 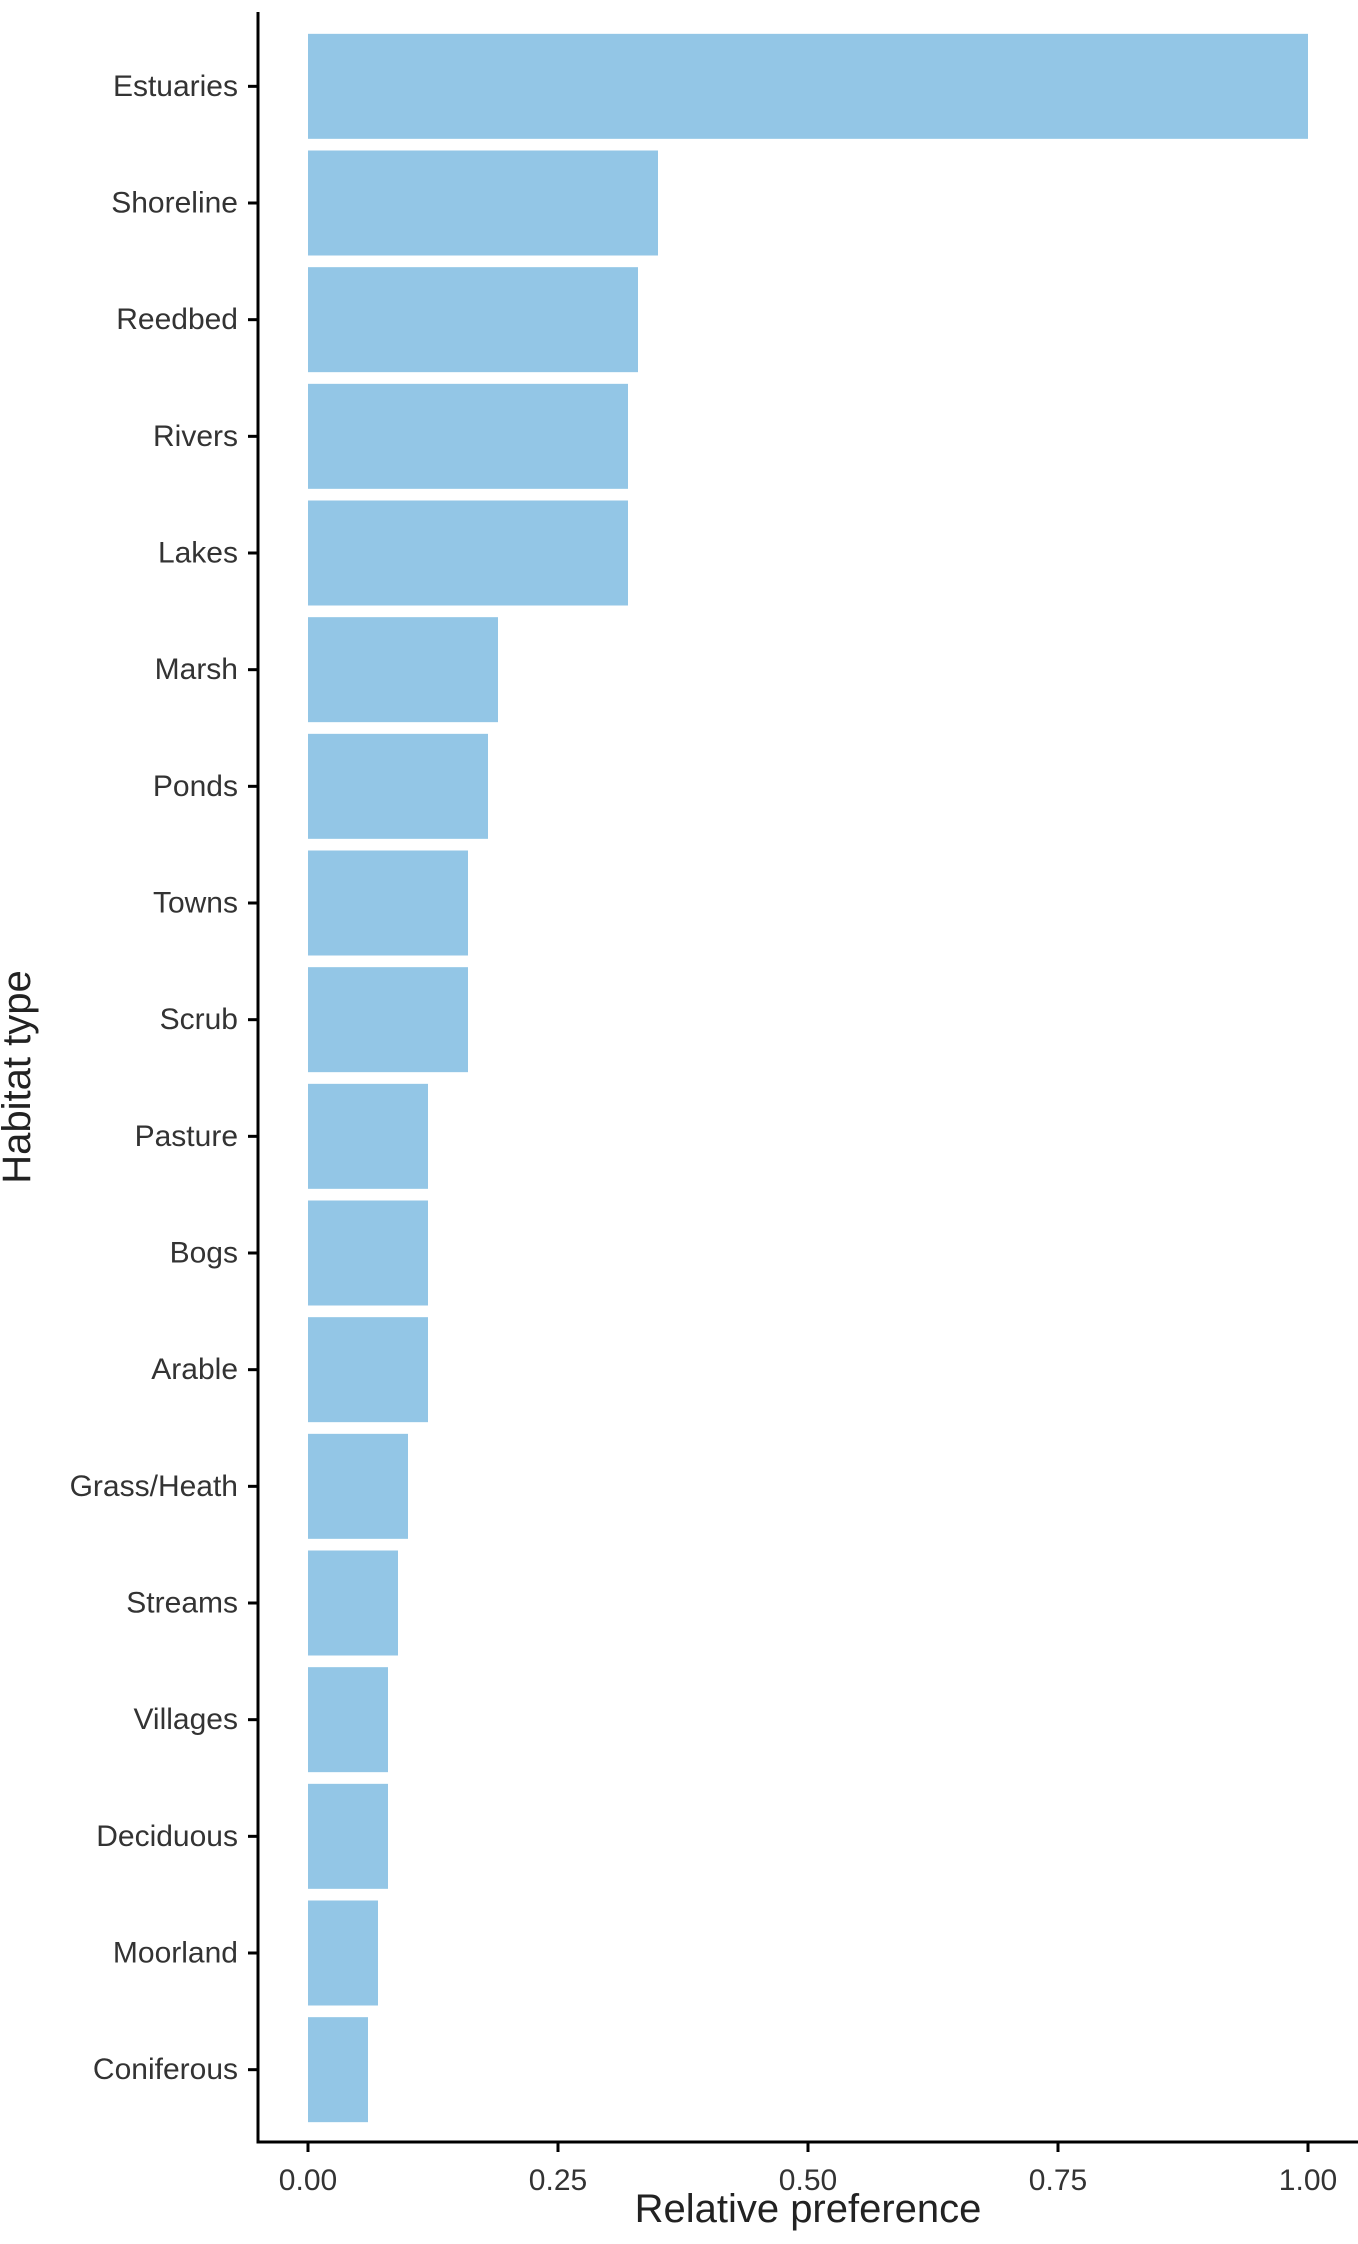 What do you see at coordinates (1058, 2180) in the screenshot?
I see `x-tick-label: 0.75` at bounding box center [1058, 2180].